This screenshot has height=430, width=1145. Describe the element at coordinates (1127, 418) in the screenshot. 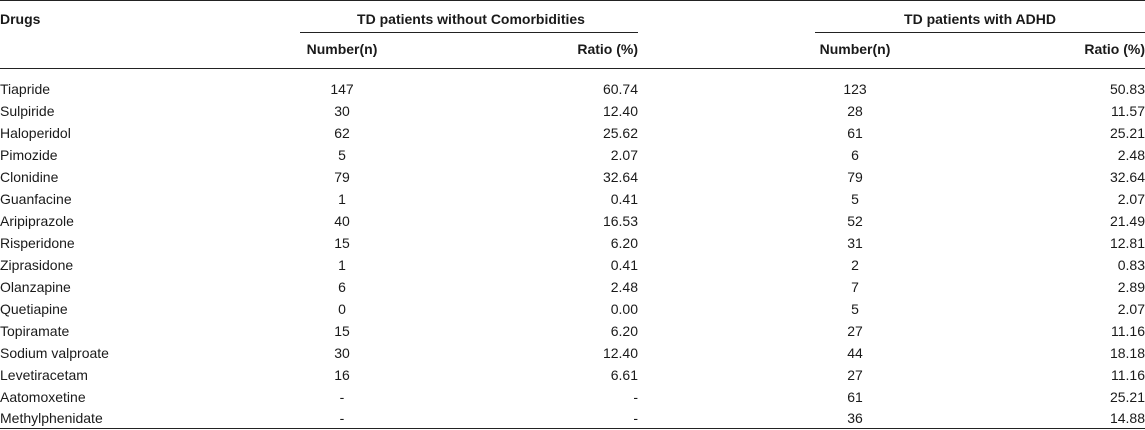

I see `group2-ratio: 14.88` at that location.